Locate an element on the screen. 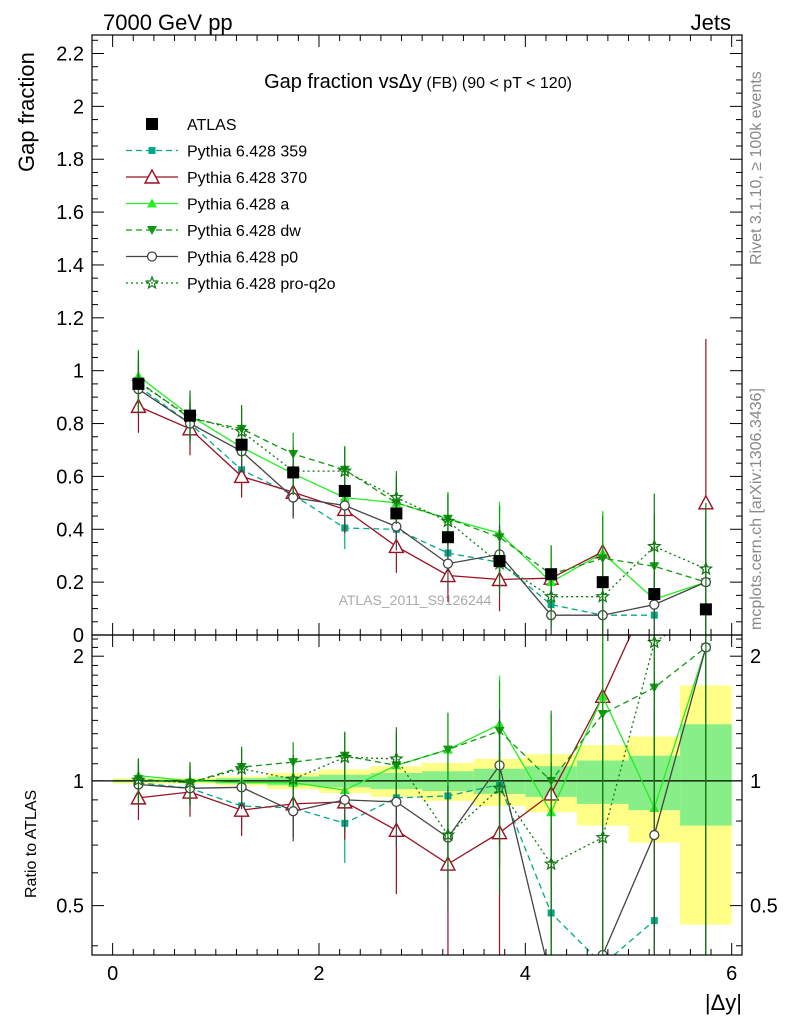 This screenshot has height=1024, width=786. legend-label: Pythia 6.428 370 is located at coordinates (247, 178).